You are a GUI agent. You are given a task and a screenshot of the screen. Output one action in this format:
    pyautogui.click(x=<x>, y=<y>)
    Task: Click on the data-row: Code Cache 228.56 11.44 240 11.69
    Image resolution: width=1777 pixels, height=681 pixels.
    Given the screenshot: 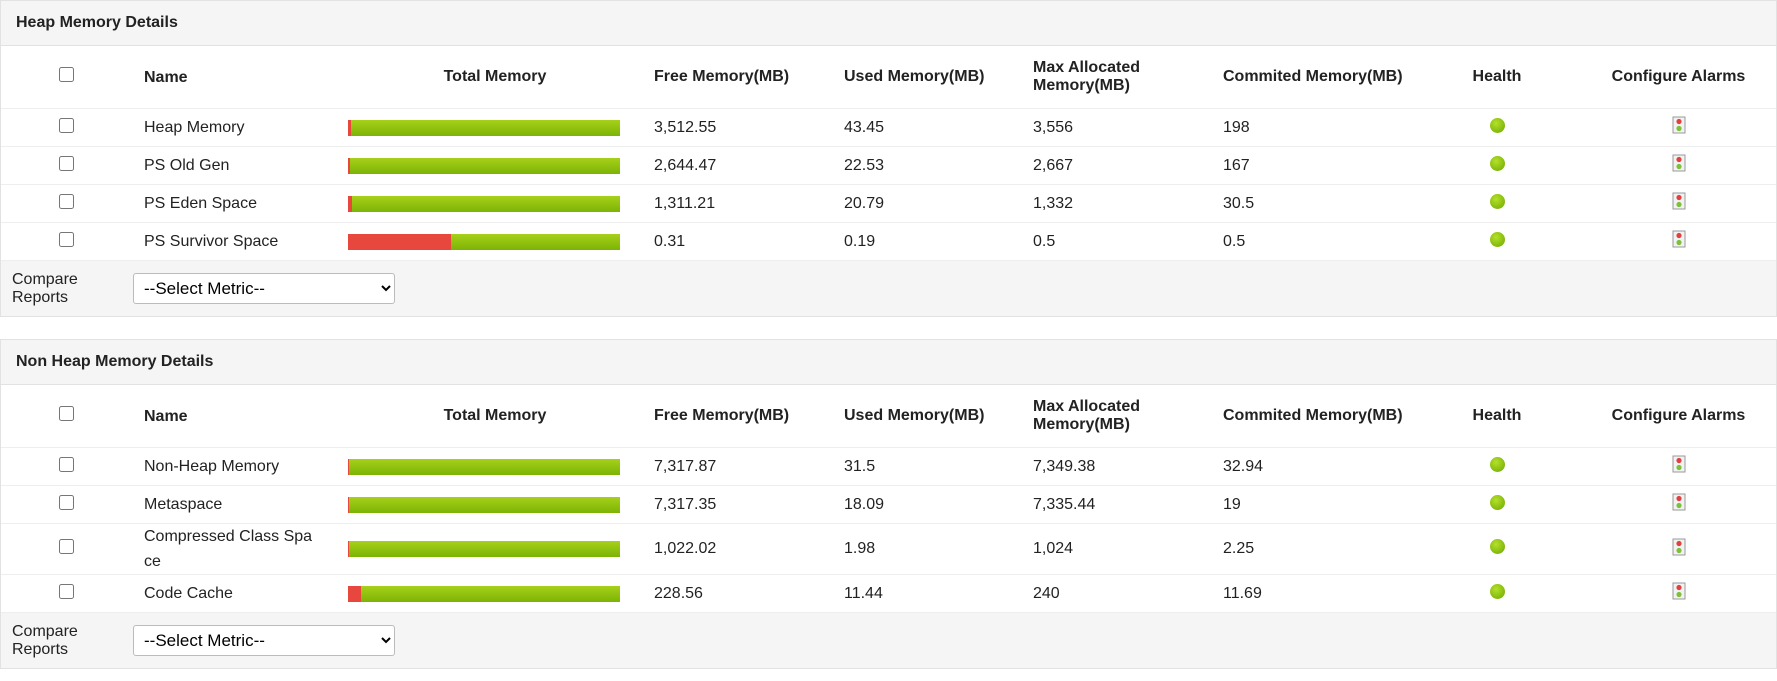 What is the action you would take?
    pyautogui.click(x=888, y=593)
    